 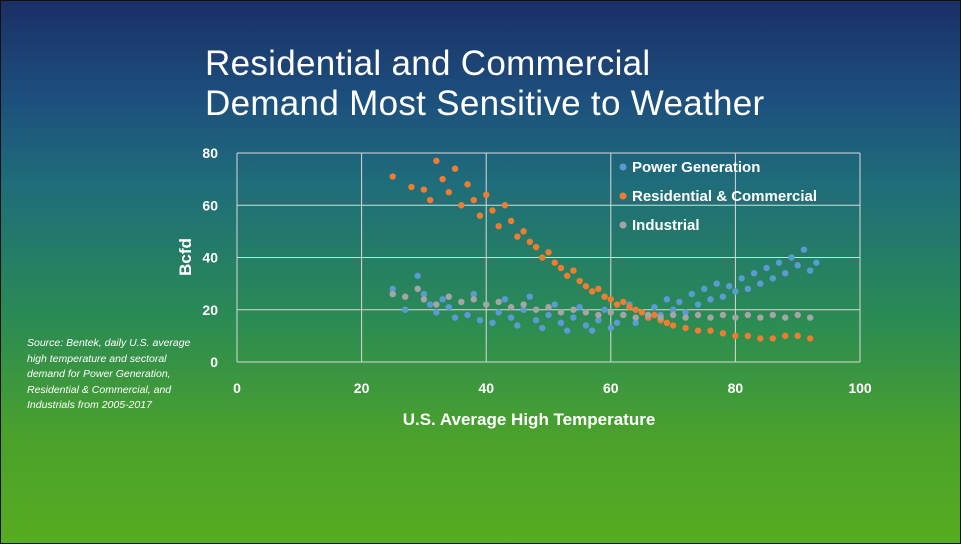 What do you see at coordinates (860, 388) in the screenshot?
I see `x-tick-label: 100` at bounding box center [860, 388].